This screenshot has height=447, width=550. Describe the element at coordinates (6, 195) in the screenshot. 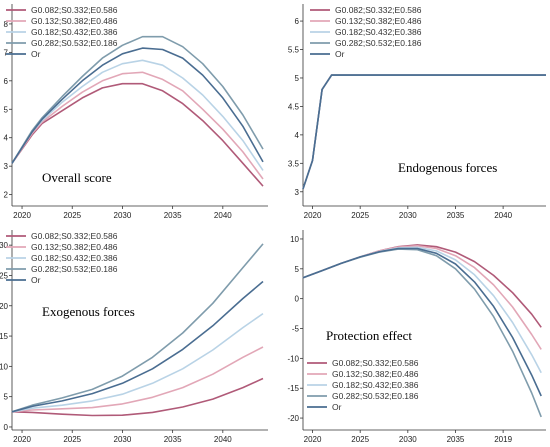

I see `y-tick-label: 2` at that location.